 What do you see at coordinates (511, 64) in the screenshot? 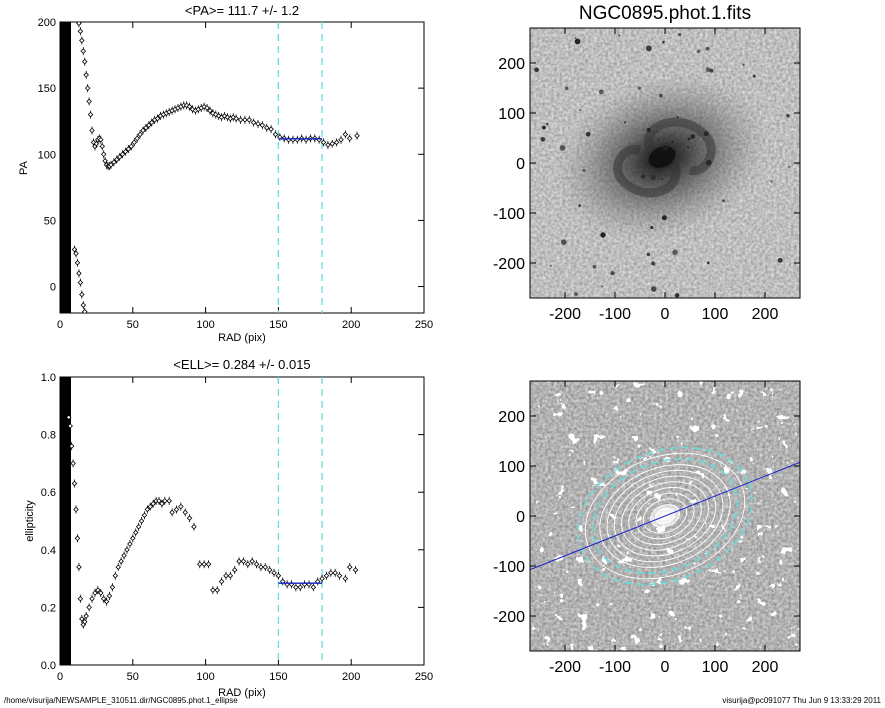
I see `y-tick-label: 200` at bounding box center [511, 64].